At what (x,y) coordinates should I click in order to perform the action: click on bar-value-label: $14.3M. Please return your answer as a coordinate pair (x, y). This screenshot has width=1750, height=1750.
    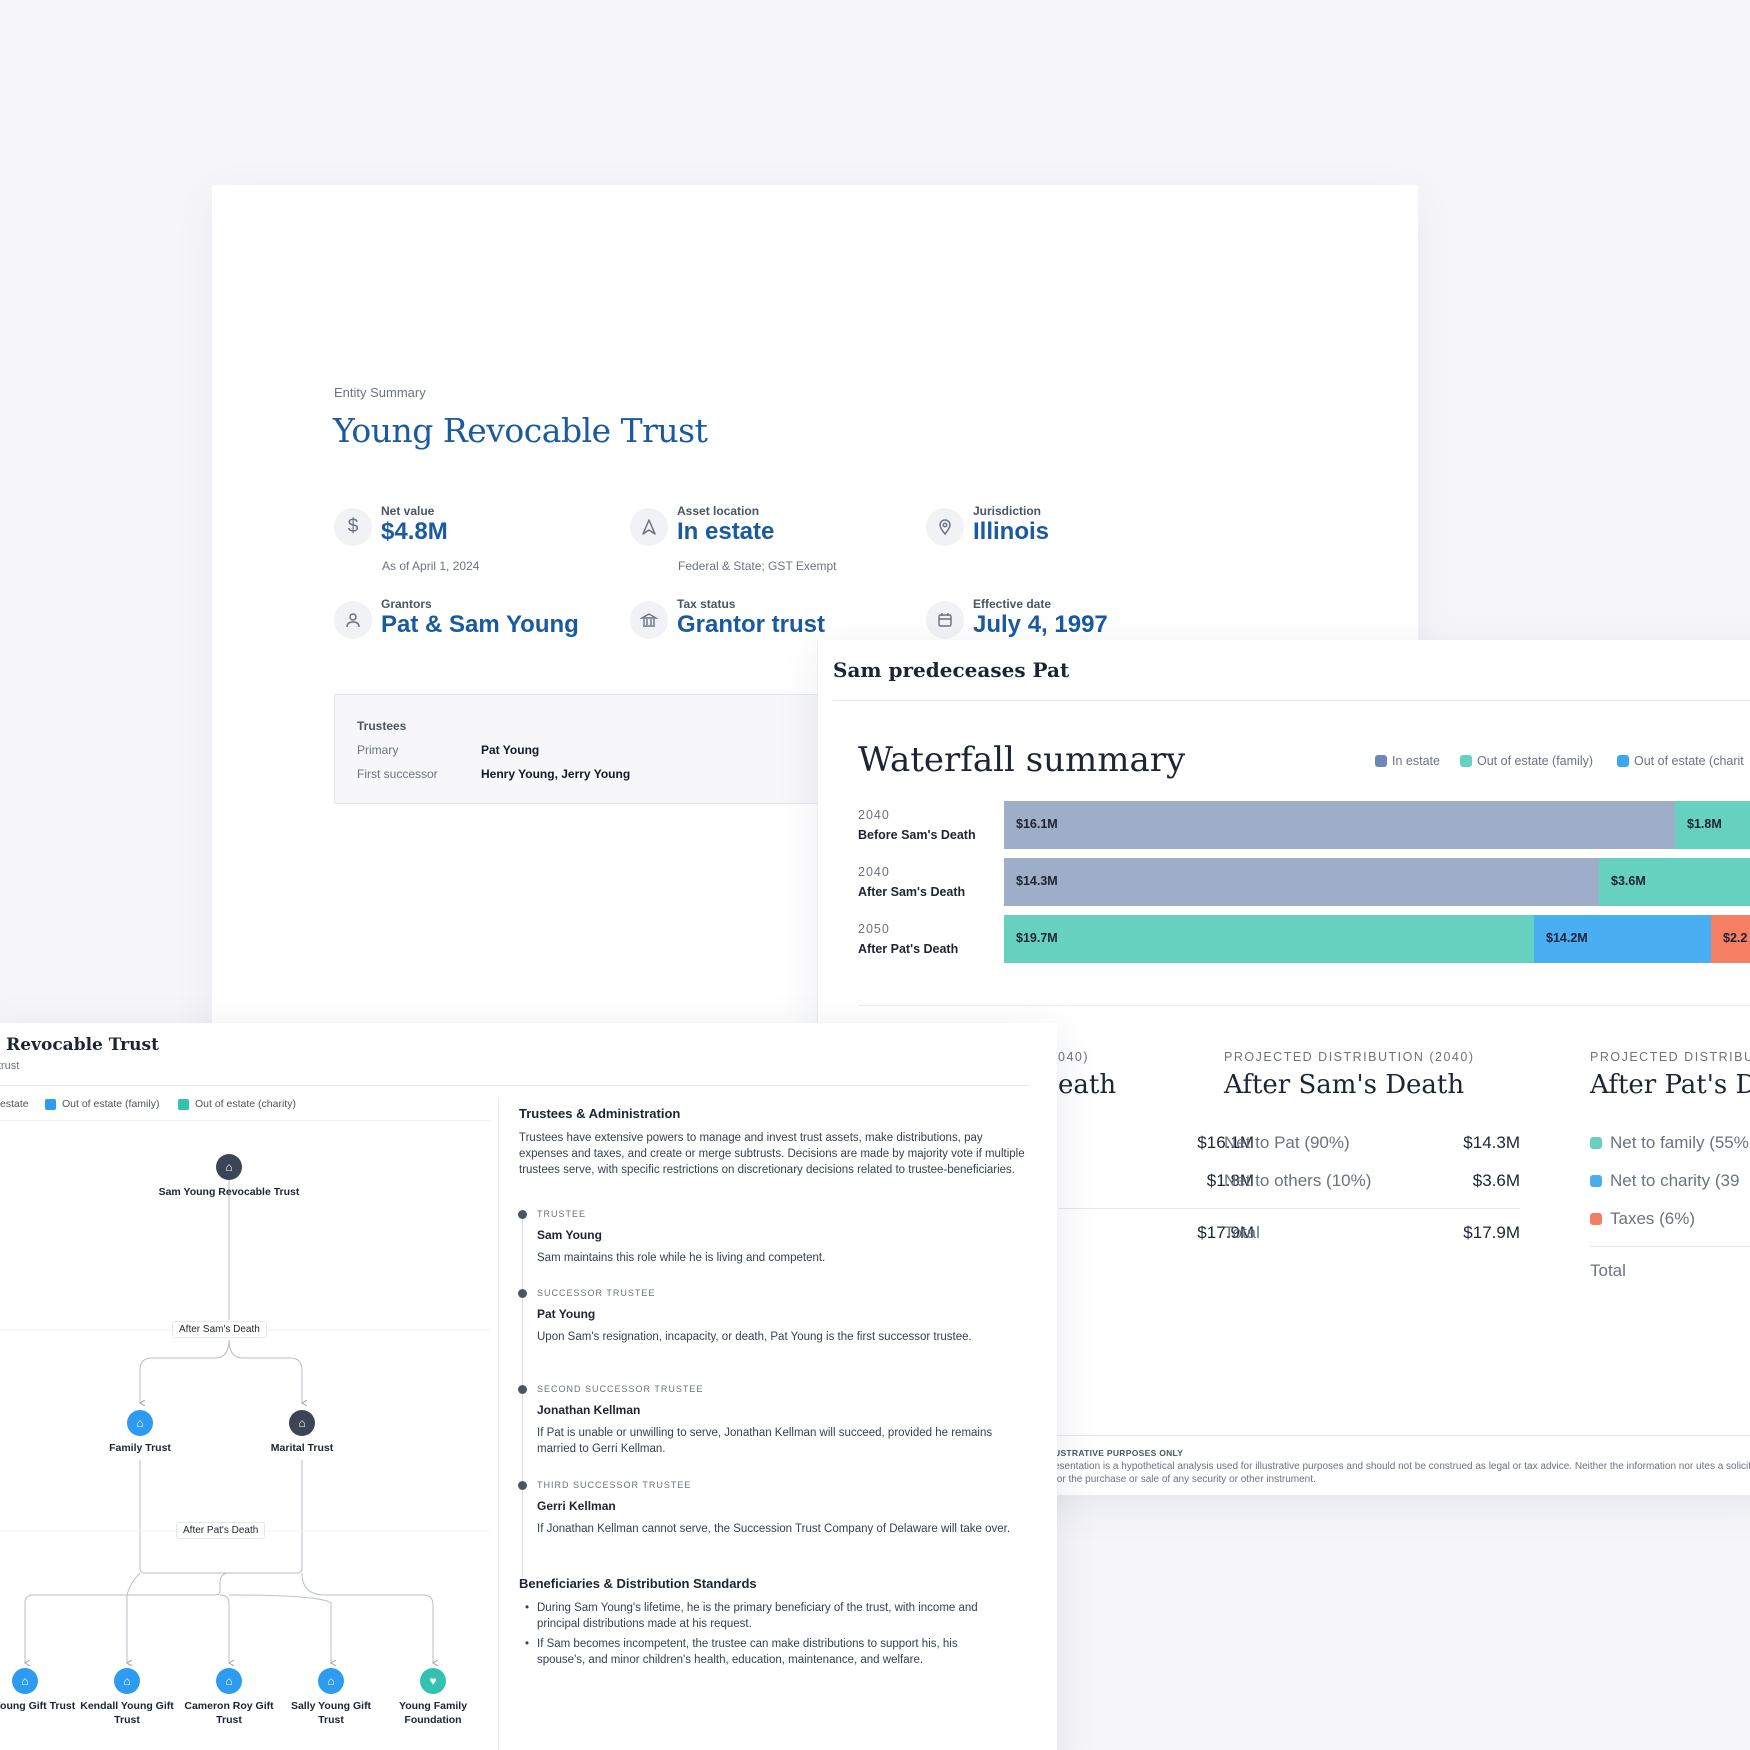
    Looking at the image, I should click on (1037, 881).